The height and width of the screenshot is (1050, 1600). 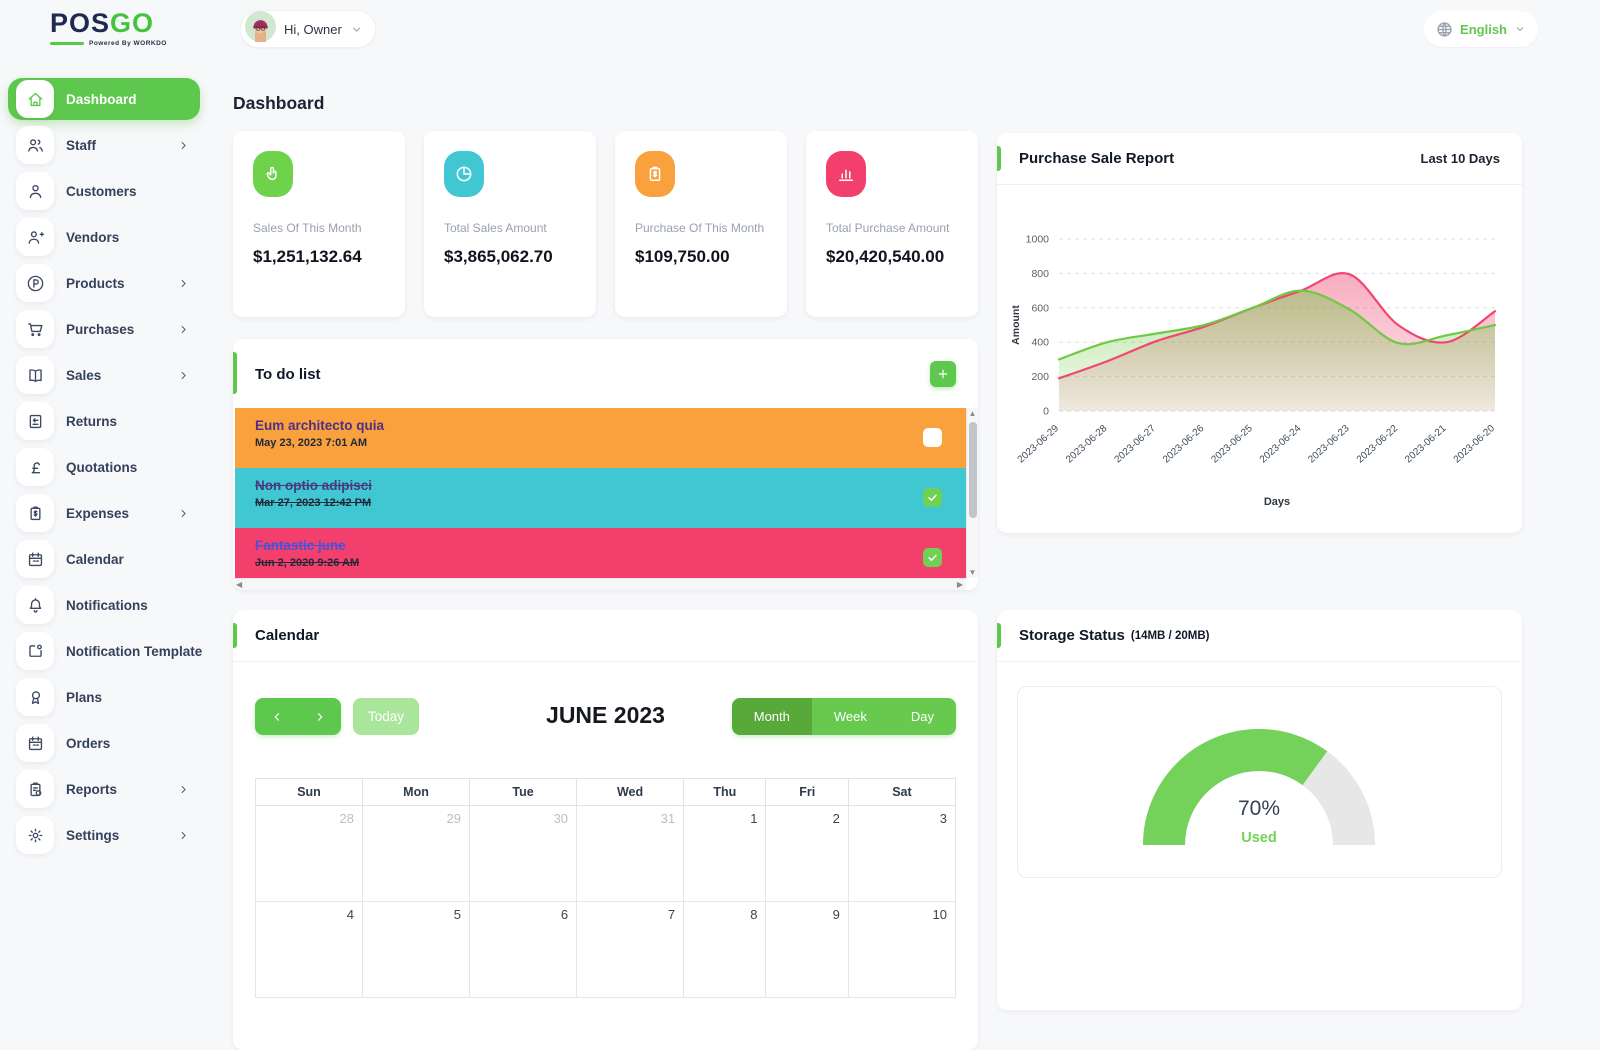 What do you see at coordinates (939, 914) in the screenshot?
I see `calendar-day-number: 10` at bounding box center [939, 914].